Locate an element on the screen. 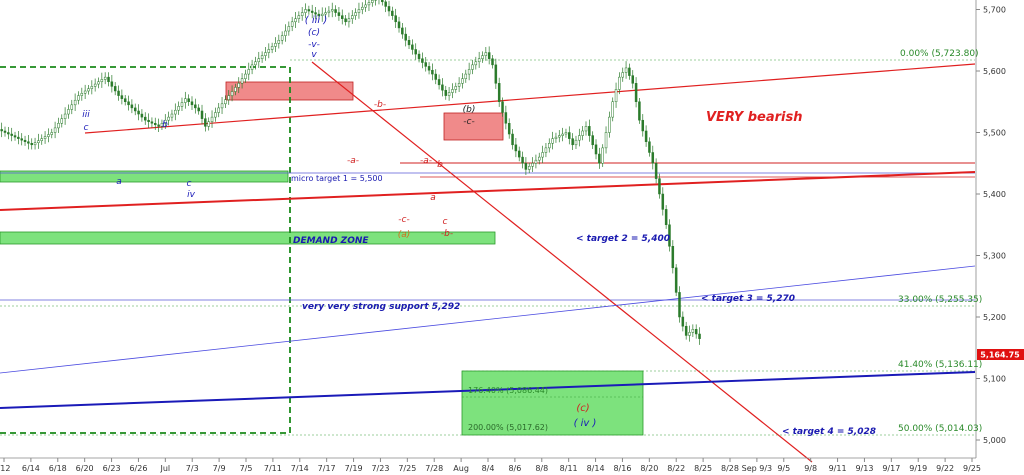  x-tick-label: 7/11 is located at coordinates (273, 468).